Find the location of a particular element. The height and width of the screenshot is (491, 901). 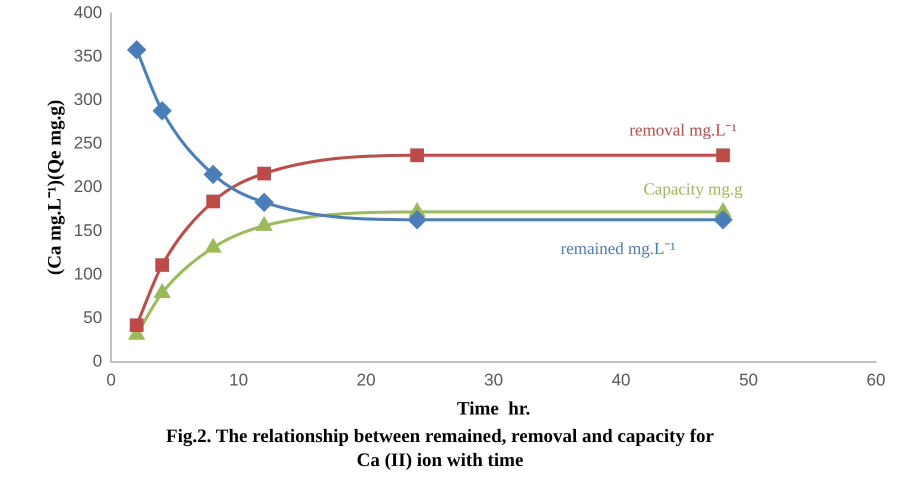

y-tick-label: 100 is located at coordinates (88, 274).